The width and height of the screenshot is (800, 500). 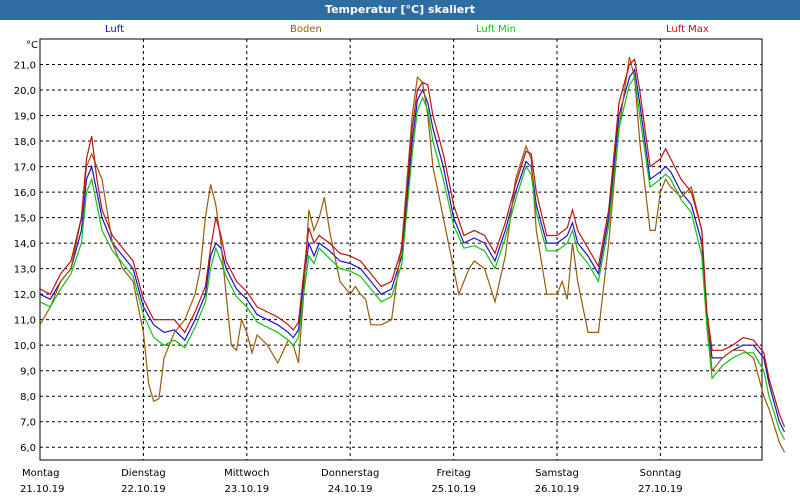 What do you see at coordinates (246, 473) in the screenshot?
I see `x-day-label: Mittwoch` at bounding box center [246, 473].